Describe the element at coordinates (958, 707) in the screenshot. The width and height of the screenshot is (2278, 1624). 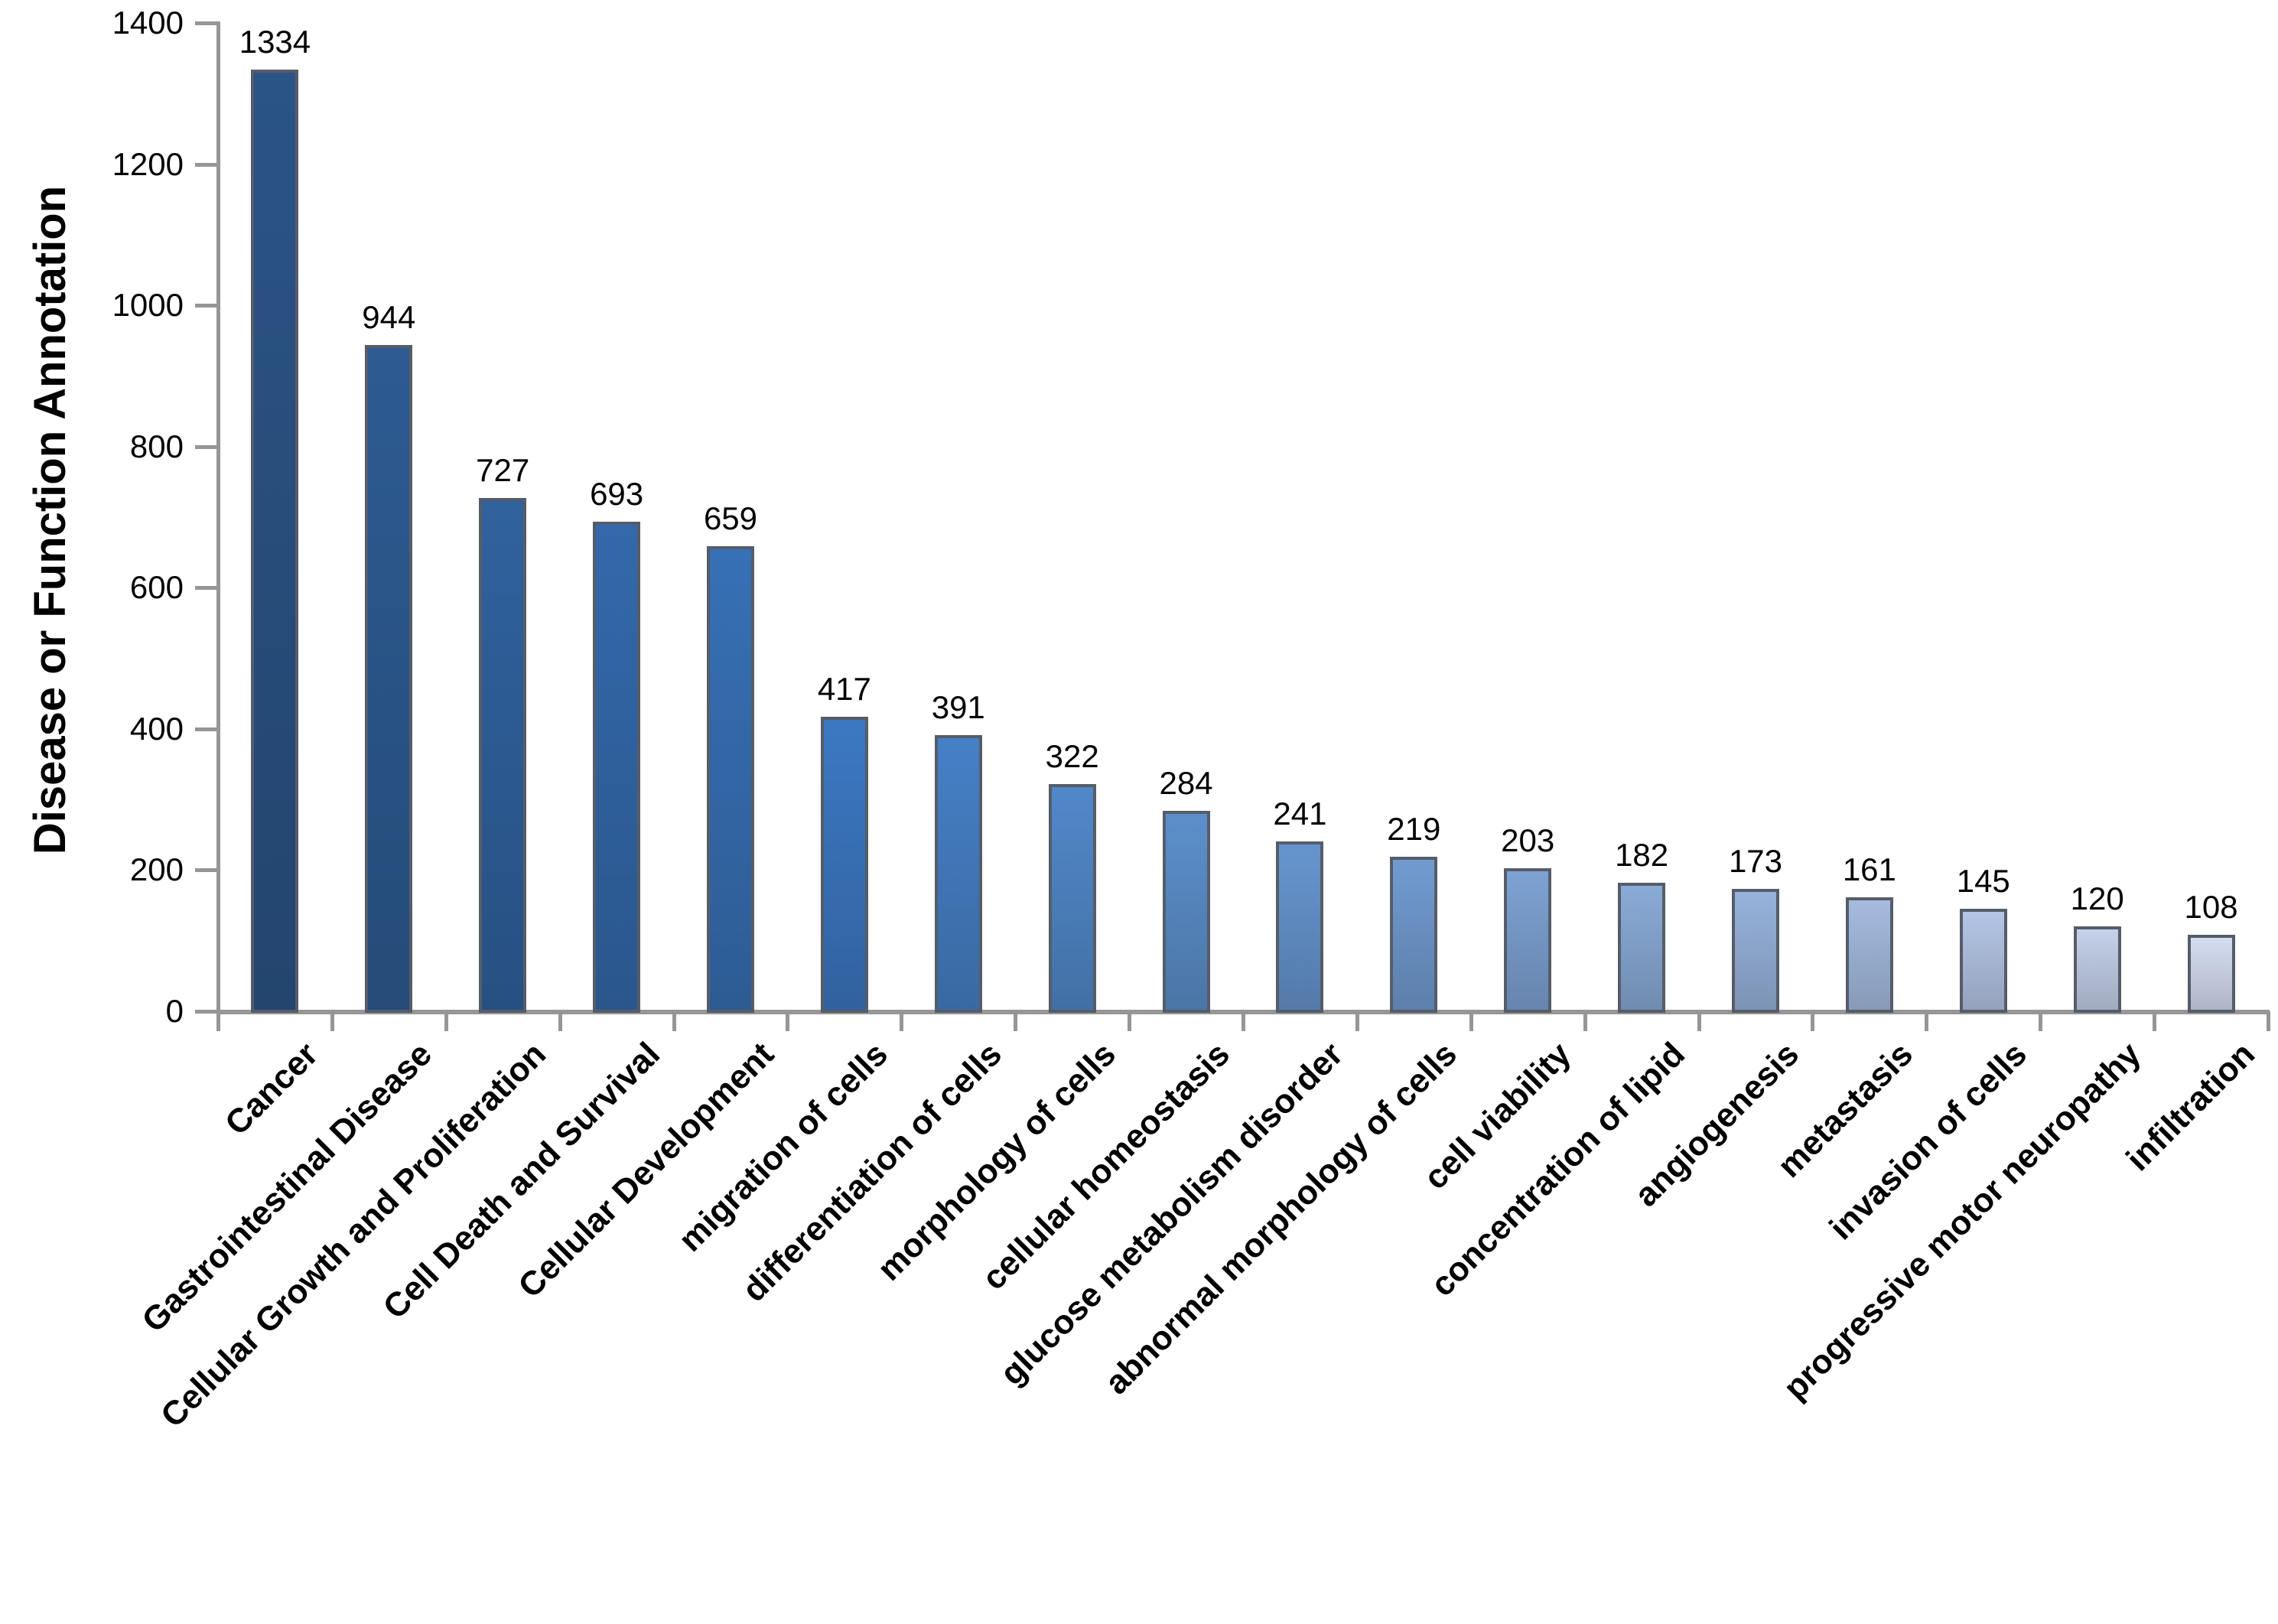
I see `bar-value-label: 391` at that location.